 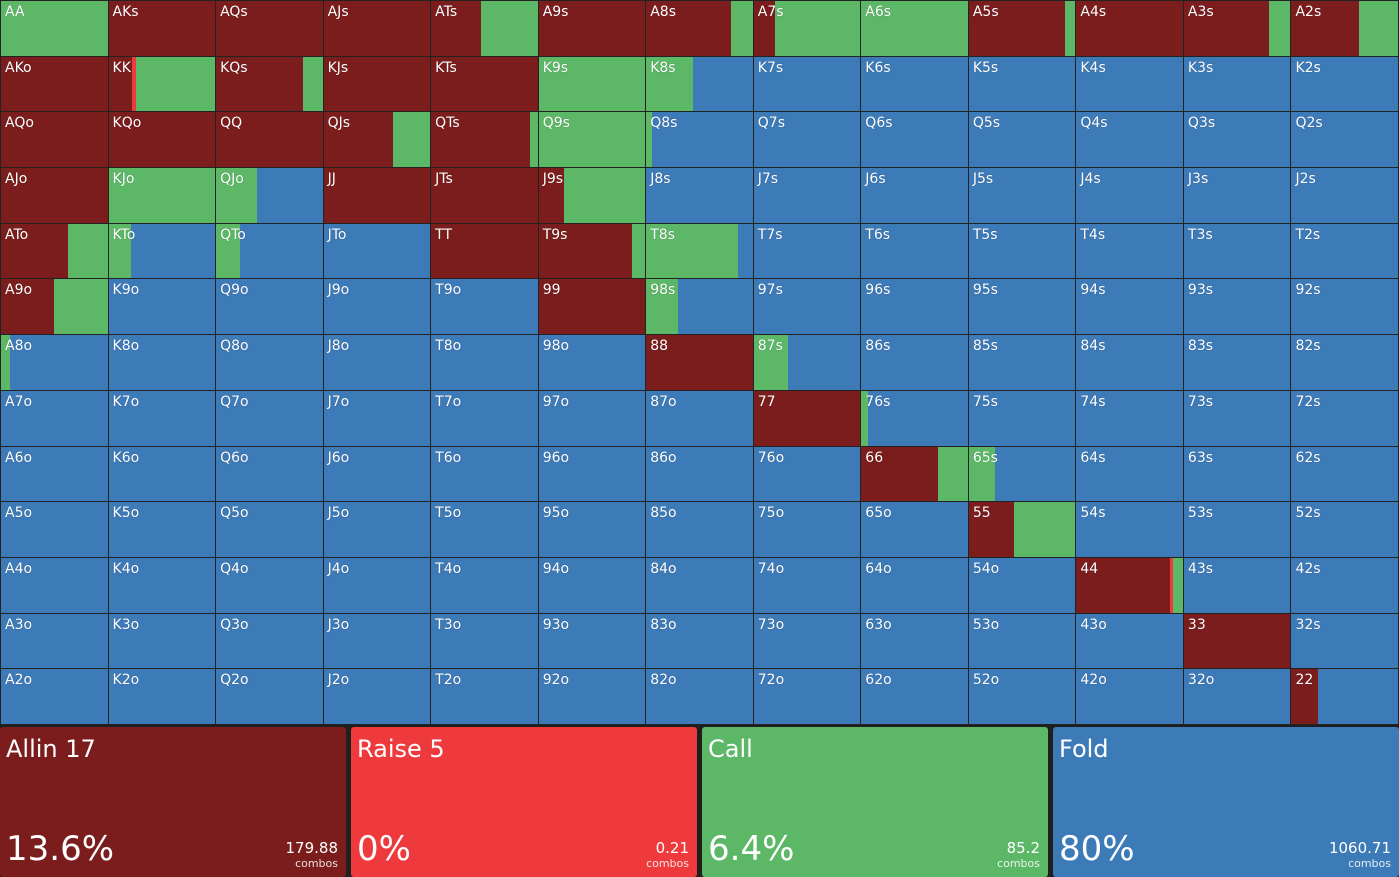 I want to click on hand-cell: 86o, so click(x=699, y=474).